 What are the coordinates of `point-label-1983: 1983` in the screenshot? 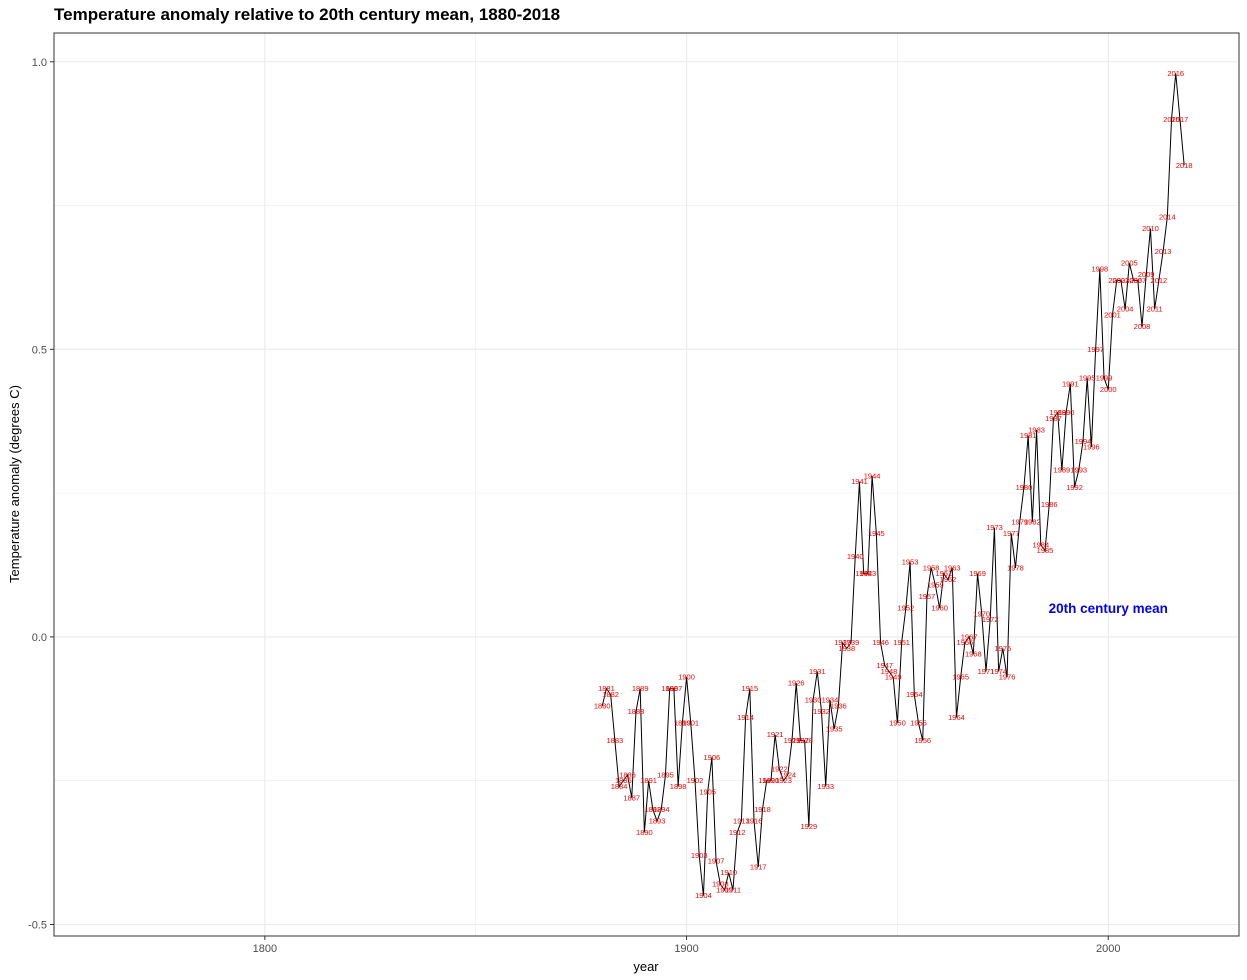 It's located at (1036, 429).